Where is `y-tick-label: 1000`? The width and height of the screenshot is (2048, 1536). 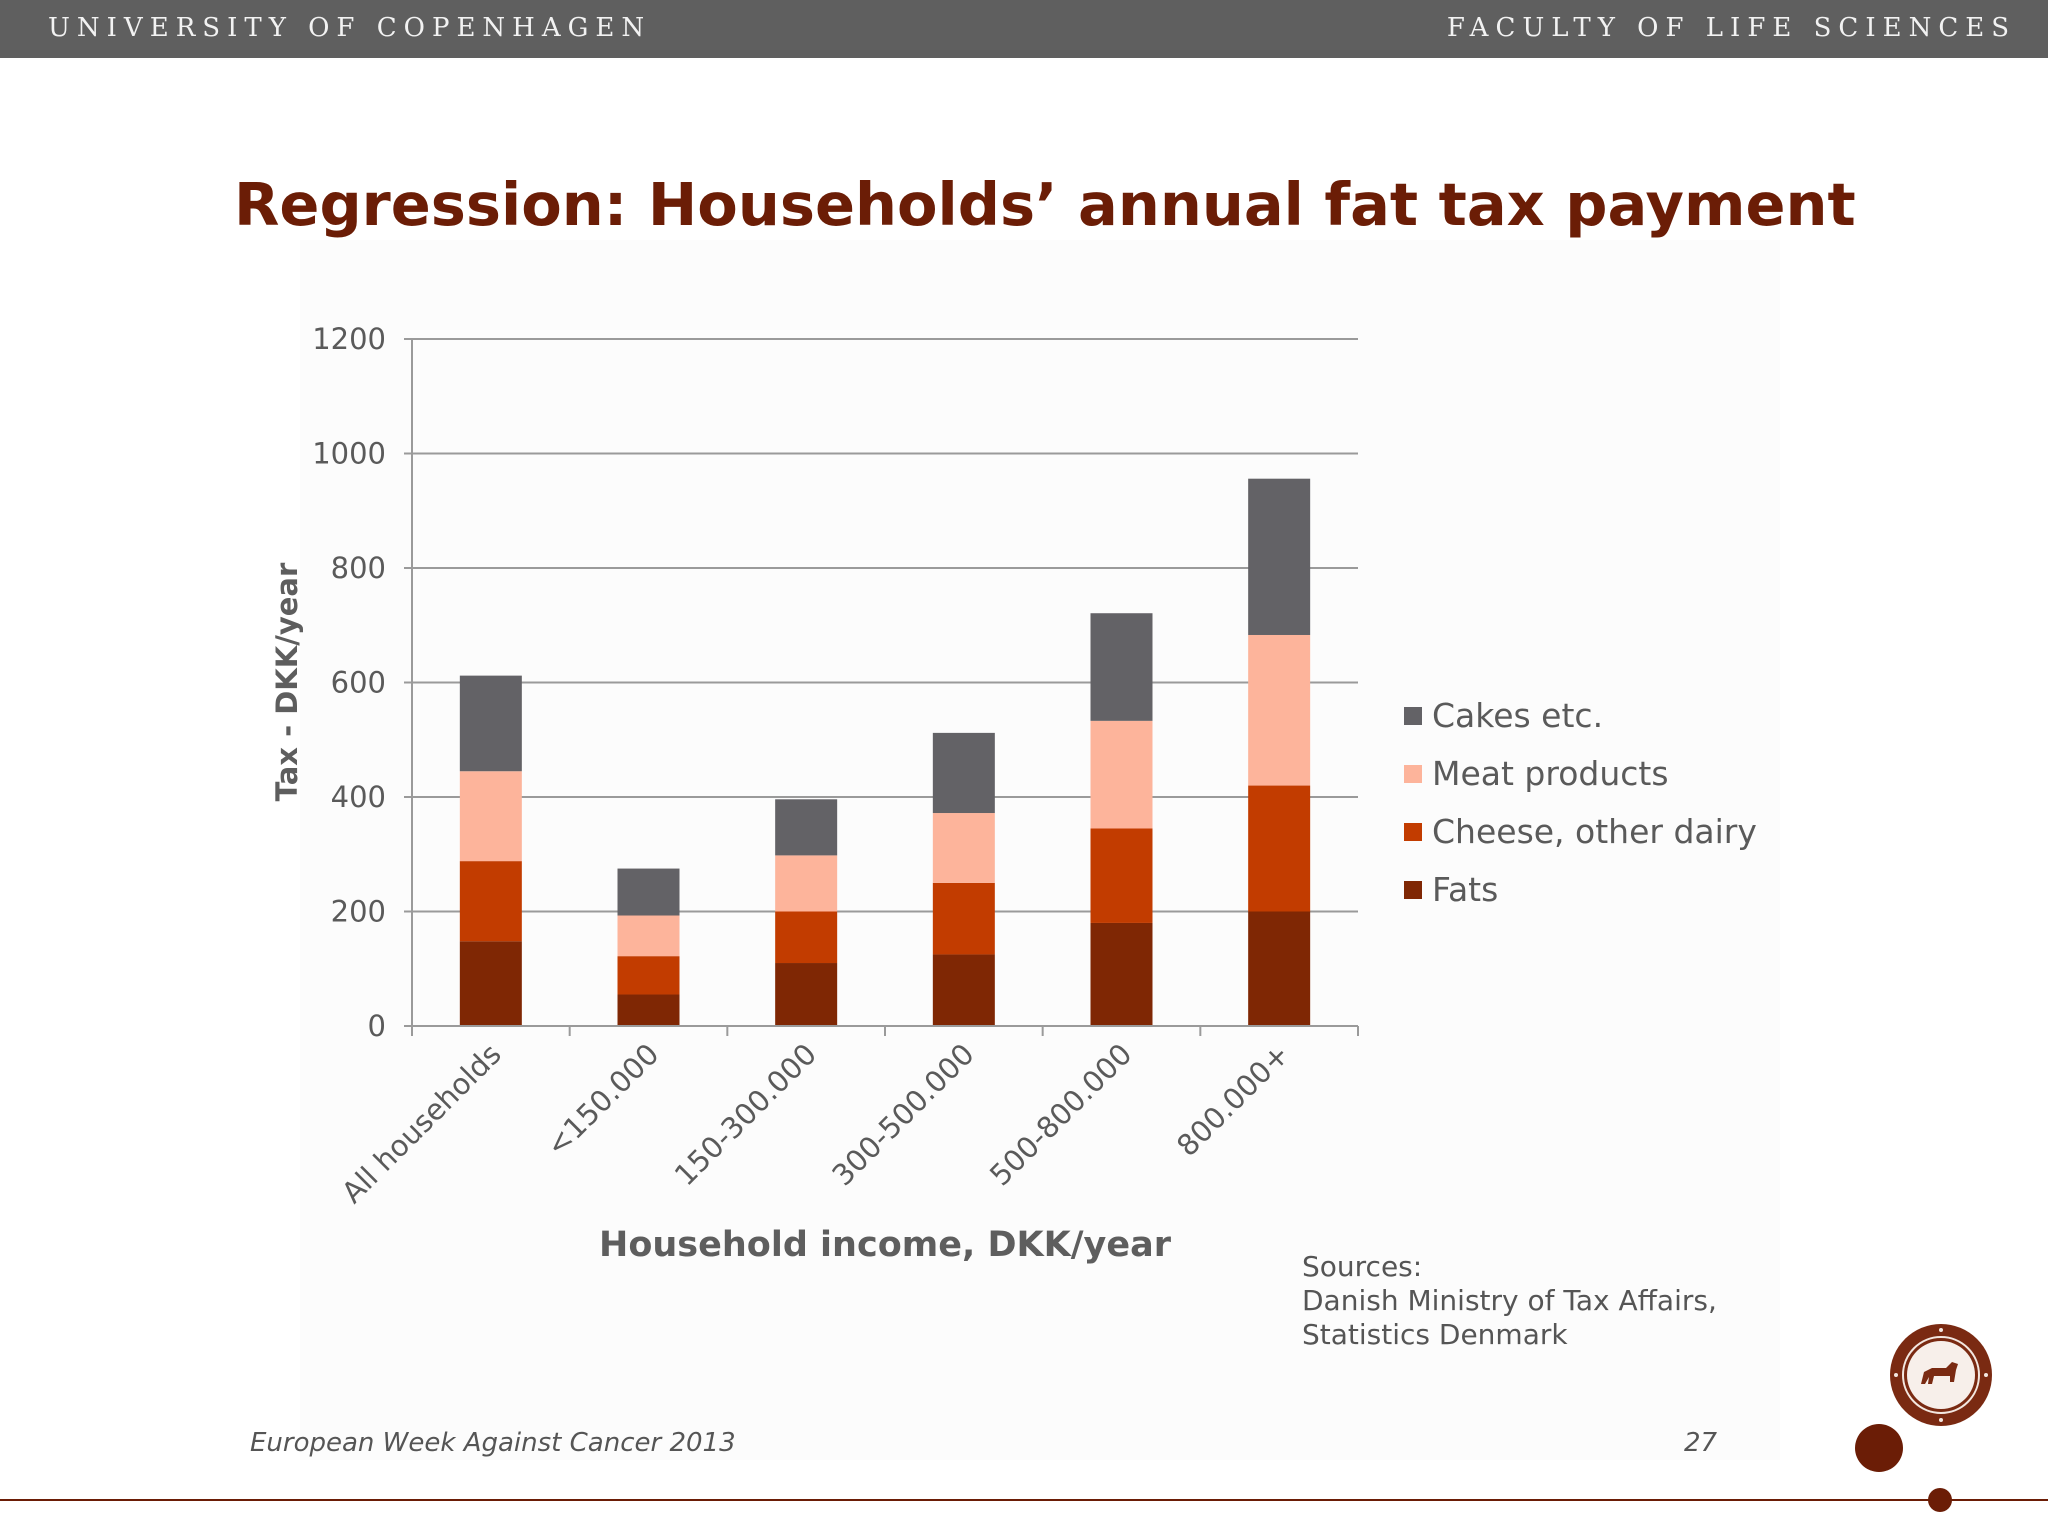 y-tick-label: 1000 is located at coordinates (349, 454).